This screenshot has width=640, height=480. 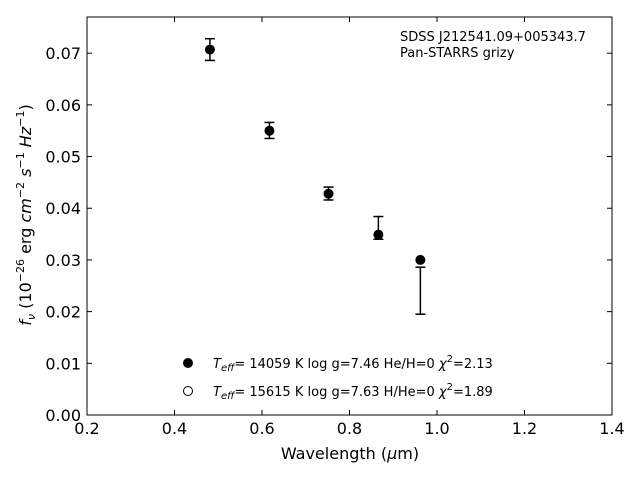 I want to click on x-tick-label: 0.4, so click(x=174, y=428).